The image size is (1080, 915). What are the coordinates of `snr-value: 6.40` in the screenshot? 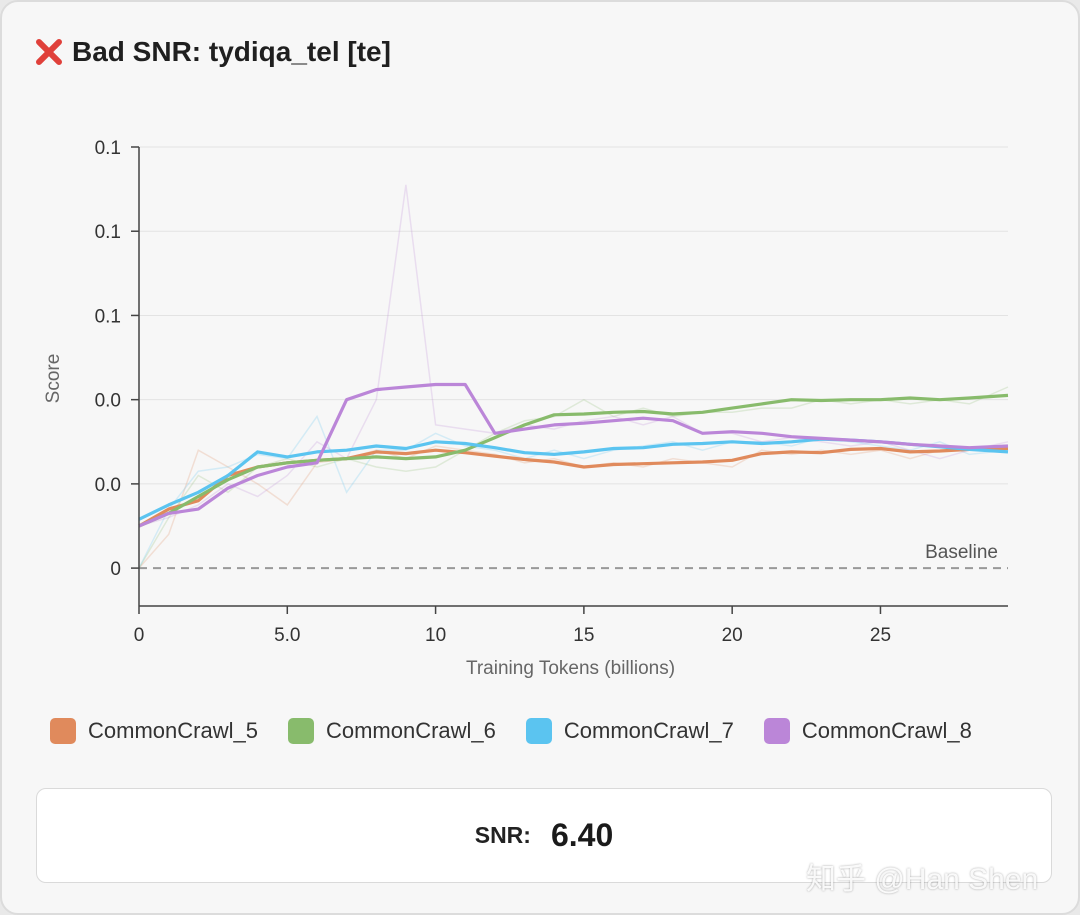 It's located at (582, 835).